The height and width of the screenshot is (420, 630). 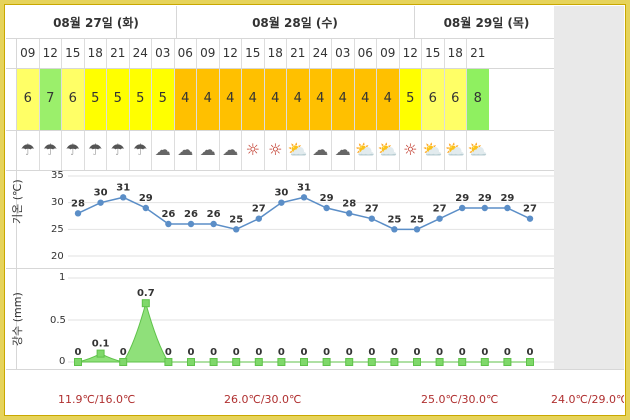 I want to click on rain-area, so click(x=303, y=332).